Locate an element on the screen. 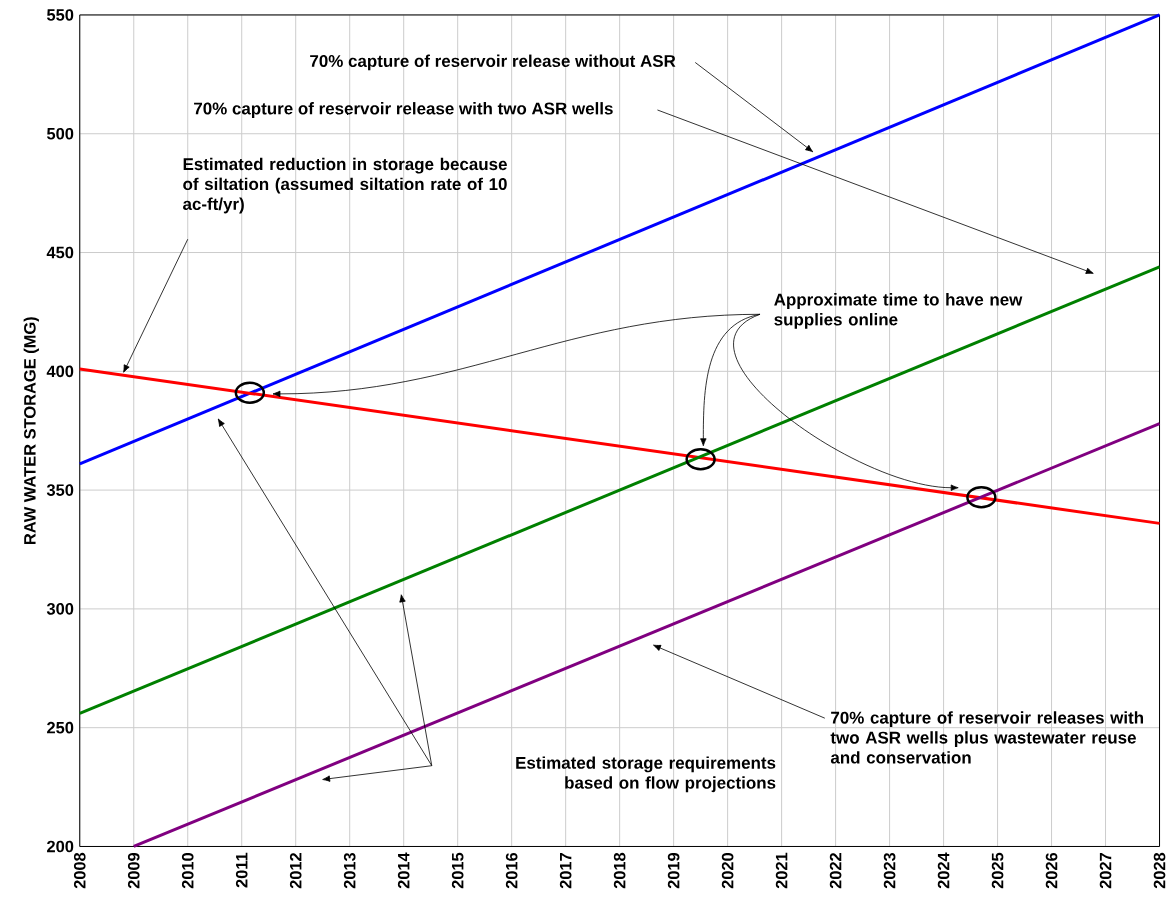 The height and width of the screenshot is (900, 1171). y-tick-label: 550 is located at coordinates (60, 14).